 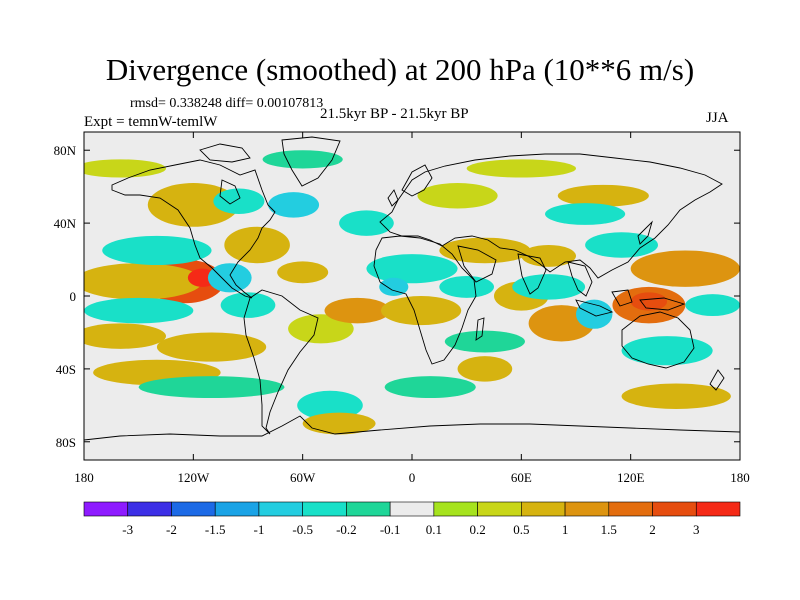 What do you see at coordinates (412, 428) in the screenshot?
I see `coastline-antarctica` at bounding box center [412, 428].